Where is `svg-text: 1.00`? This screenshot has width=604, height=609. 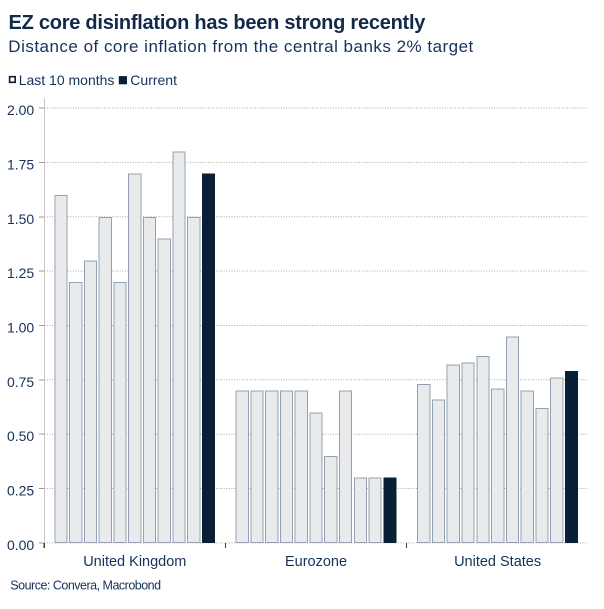 svg-text: 1.00 is located at coordinates (20, 328).